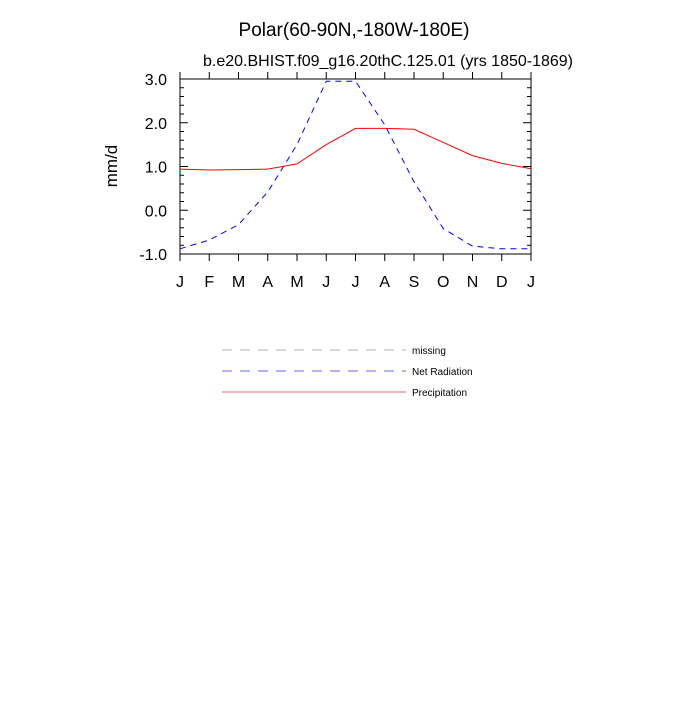 This screenshot has height=705, width=700. I want to click on x-tick-label: O, so click(443, 282).